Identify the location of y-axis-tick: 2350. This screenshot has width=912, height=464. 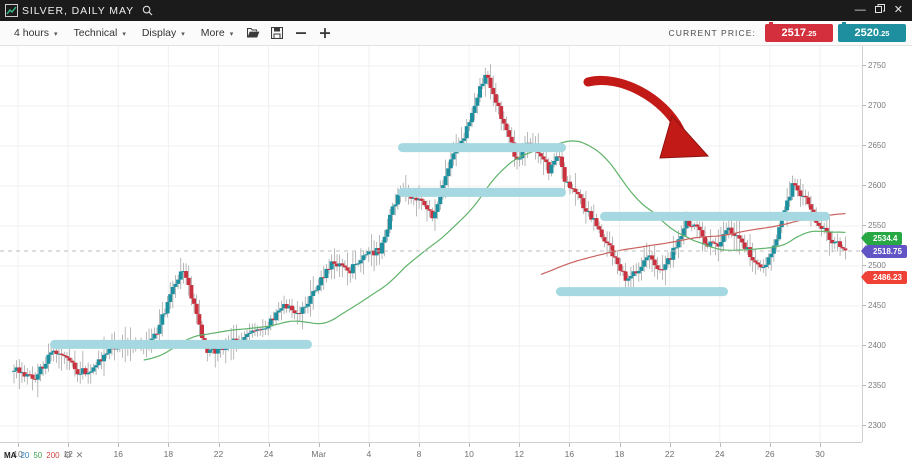
(874, 385).